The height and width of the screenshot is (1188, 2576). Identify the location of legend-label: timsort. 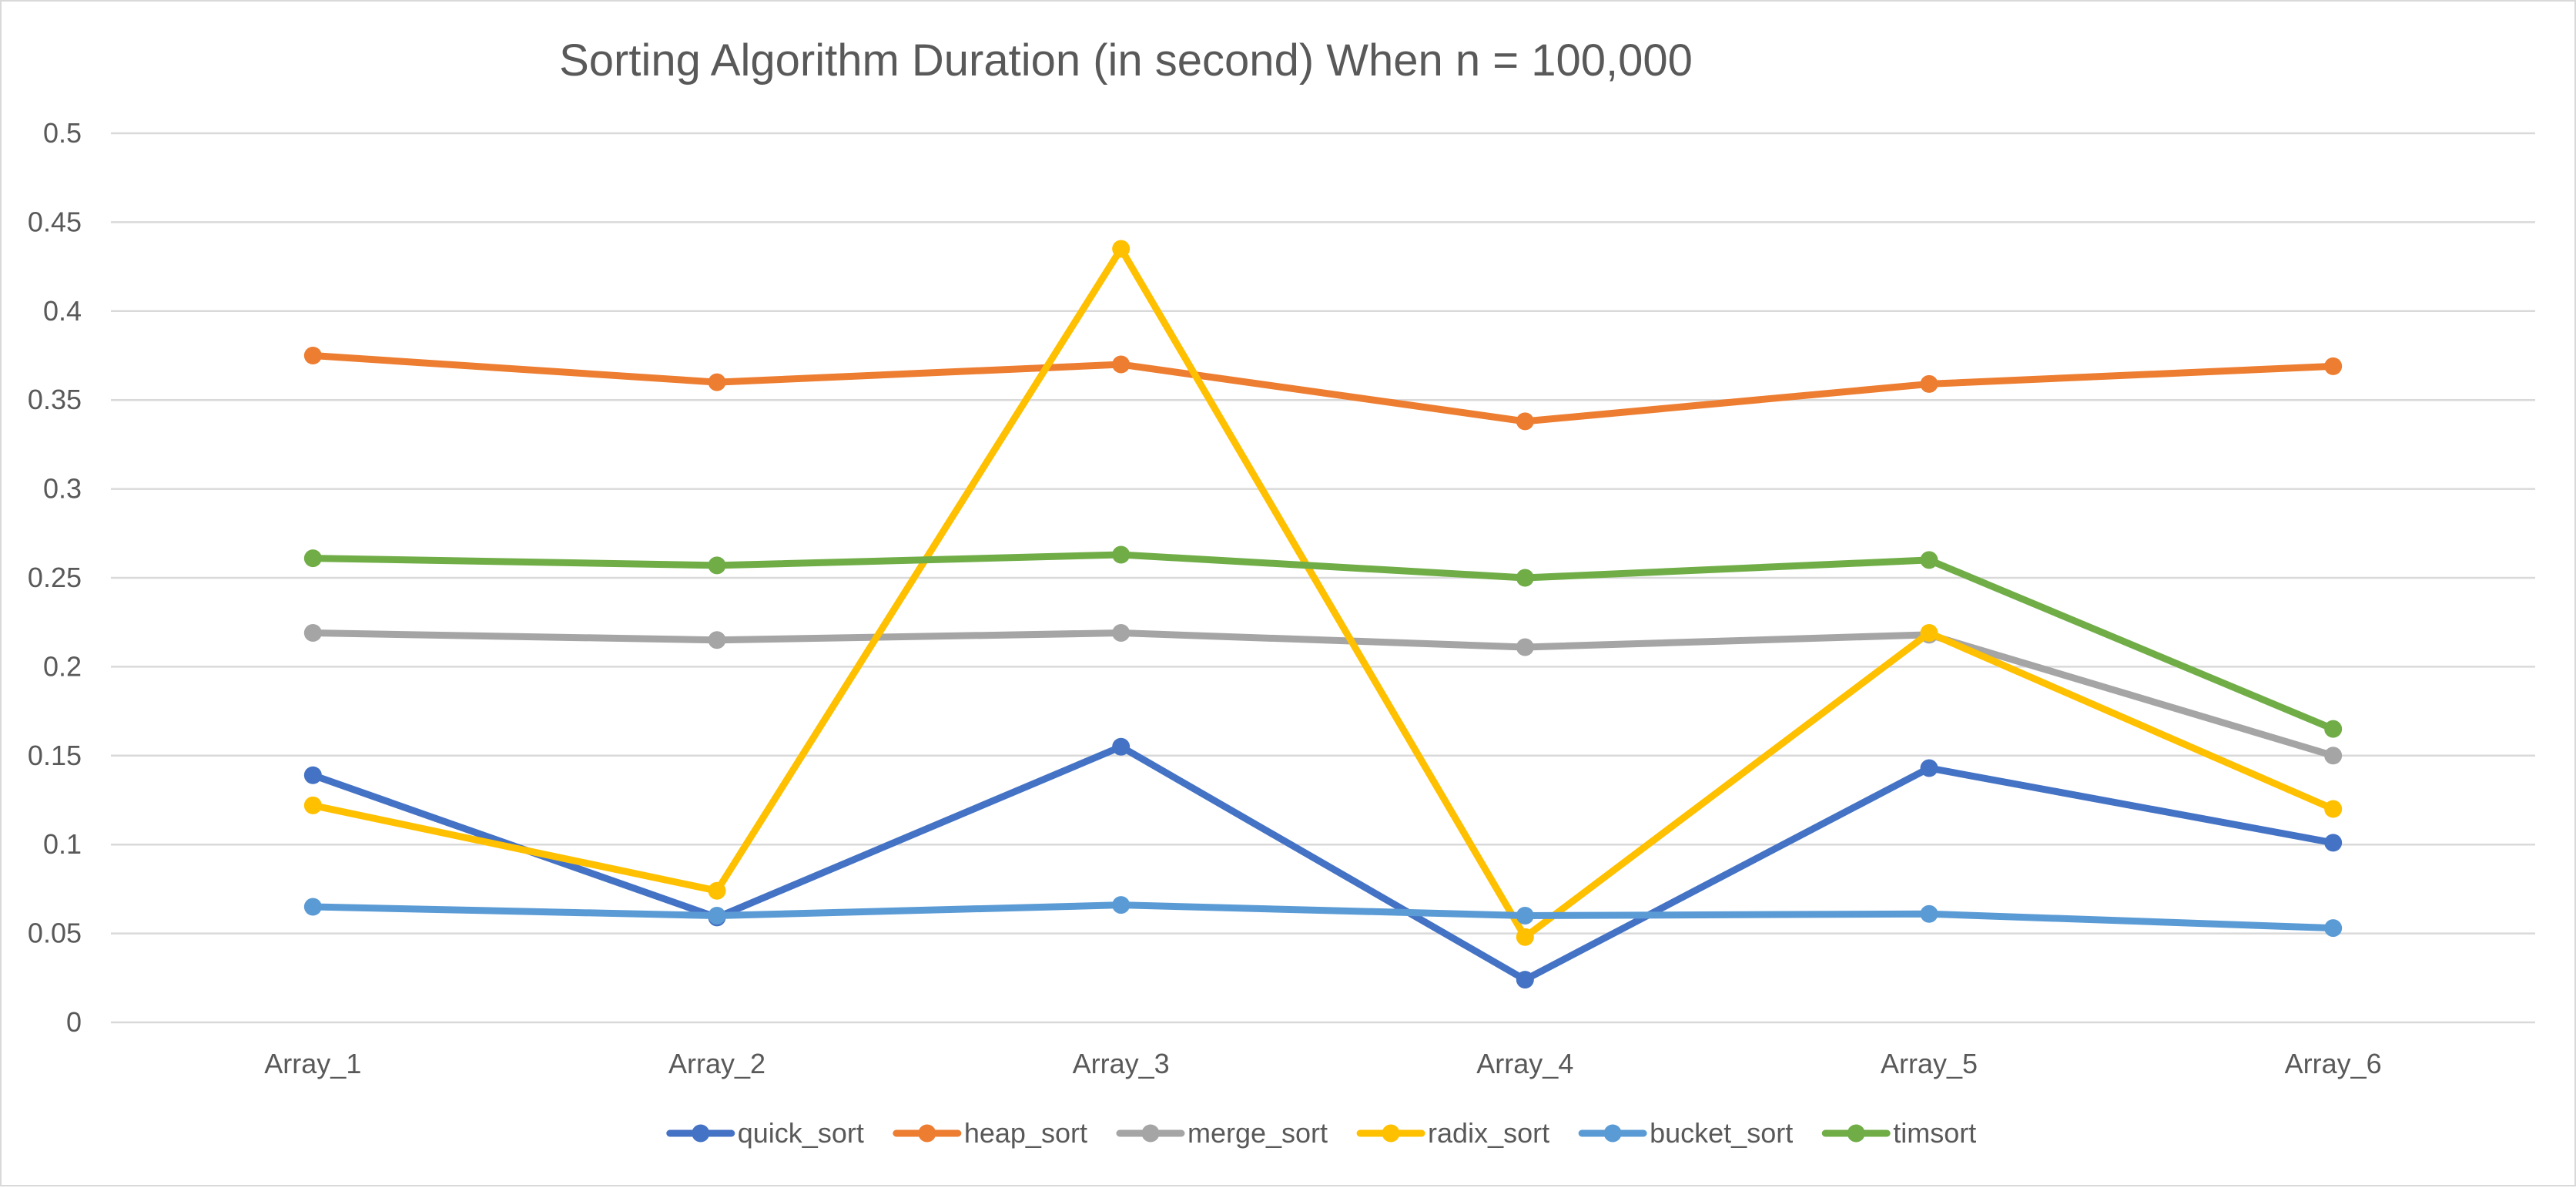
(1934, 1133).